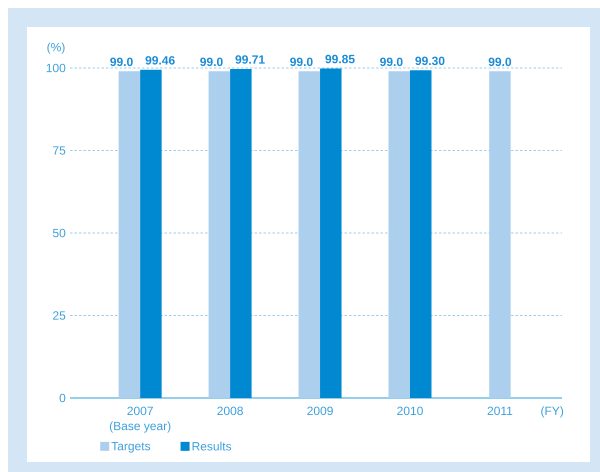 The height and width of the screenshot is (472, 600). What do you see at coordinates (212, 446) in the screenshot?
I see `legend-label: Results` at bounding box center [212, 446].